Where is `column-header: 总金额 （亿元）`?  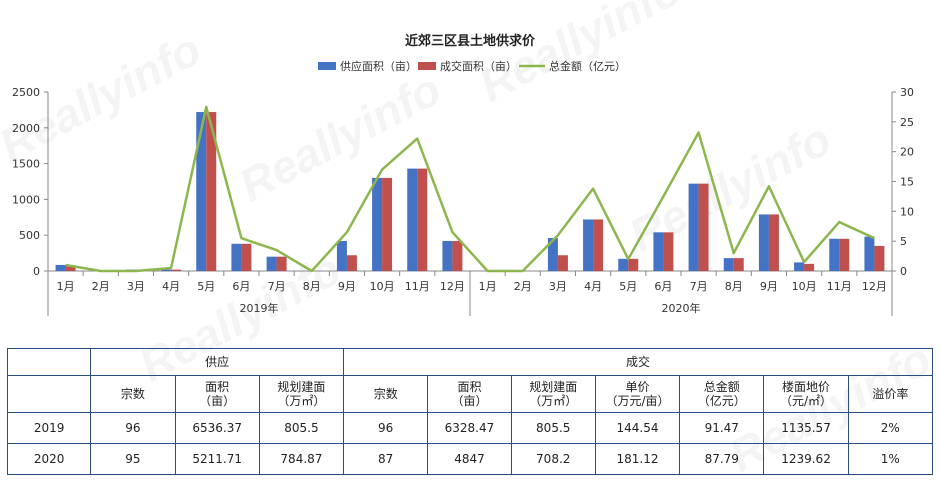 column-header: 总金额 （亿元） is located at coordinates (722, 394).